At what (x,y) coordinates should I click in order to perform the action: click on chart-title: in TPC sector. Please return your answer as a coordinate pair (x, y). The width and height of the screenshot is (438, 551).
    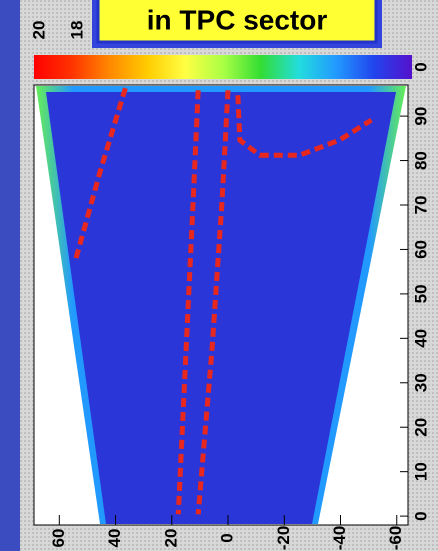
    Looking at the image, I should click on (237, 19).